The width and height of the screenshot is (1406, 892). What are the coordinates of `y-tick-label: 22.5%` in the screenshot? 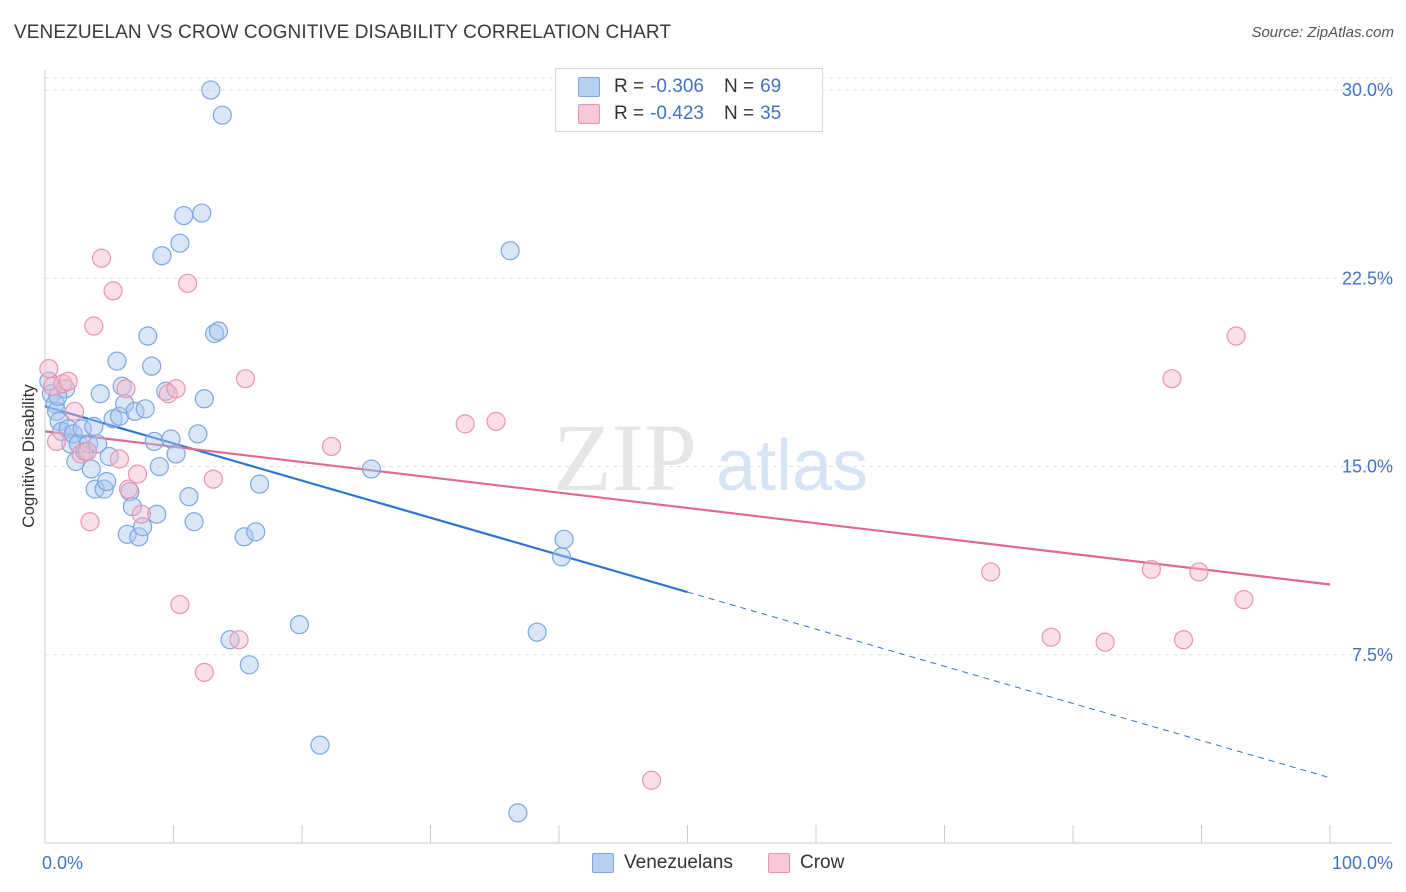 It's located at (1367, 278).